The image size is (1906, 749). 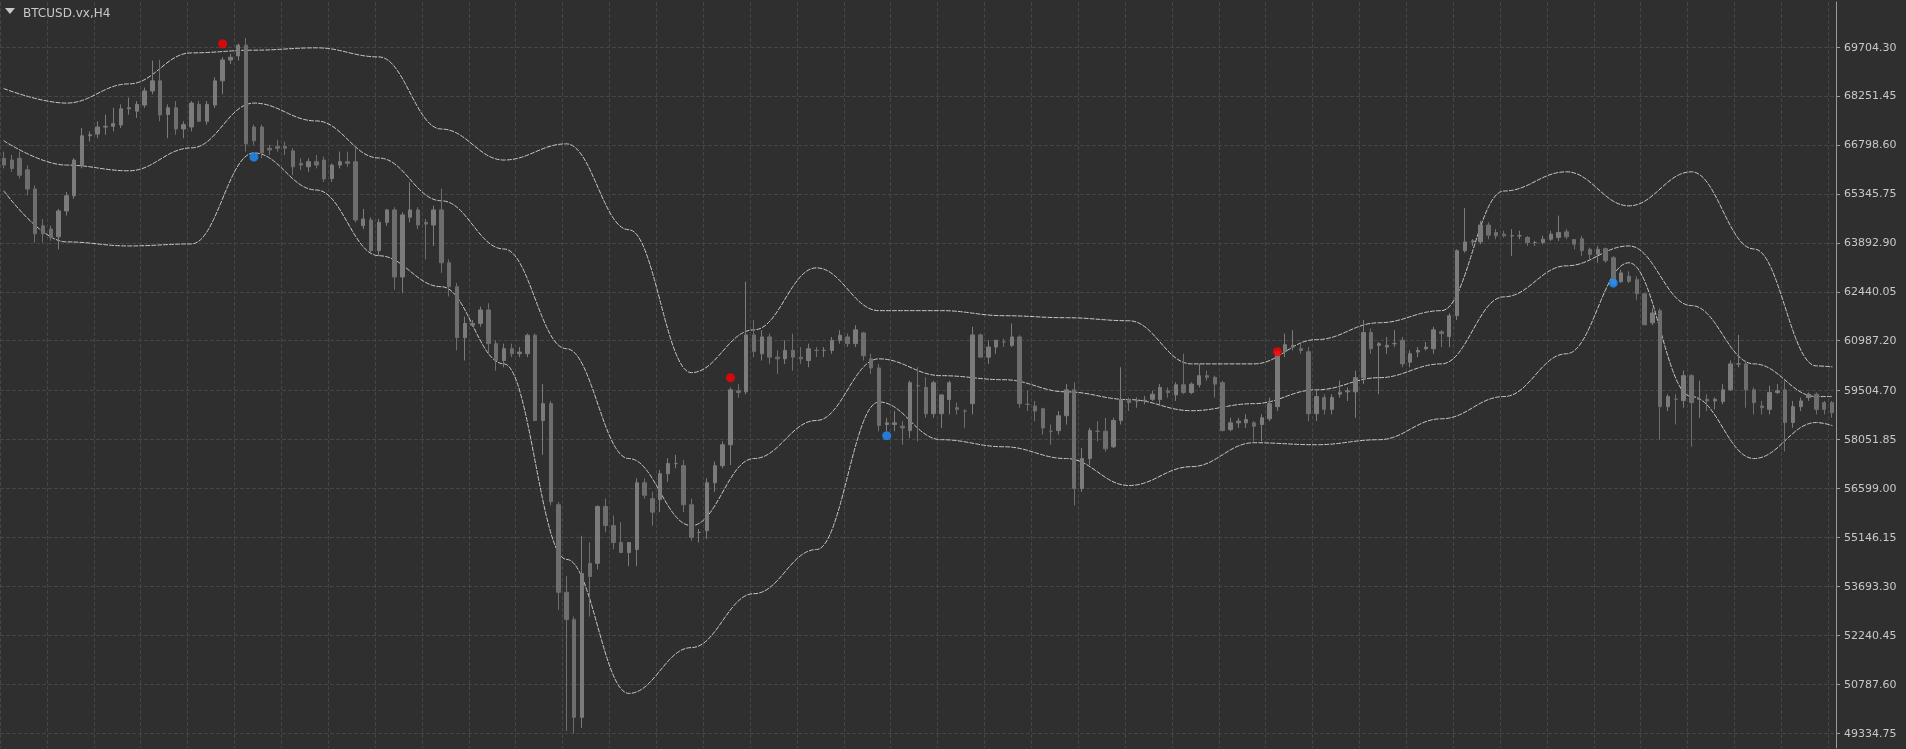 What do you see at coordinates (1870, 538) in the screenshot?
I see `y-tick-label: 55146.15` at bounding box center [1870, 538].